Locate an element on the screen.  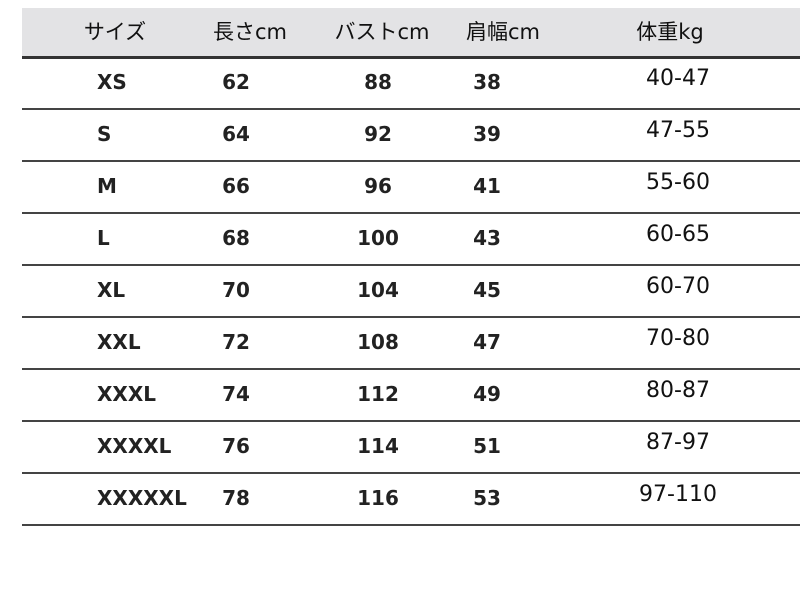
cell-length: 76 is located at coordinates (236, 446).